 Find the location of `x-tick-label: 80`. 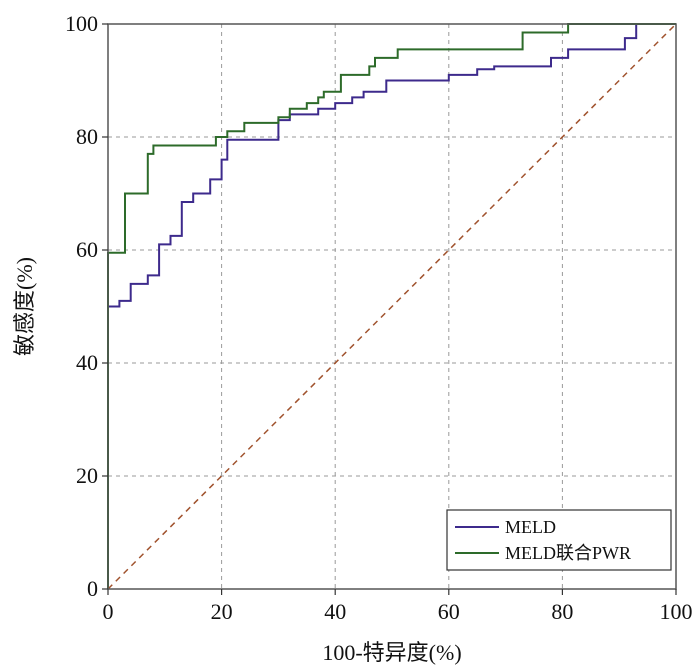

x-tick-label: 80 is located at coordinates (562, 611).